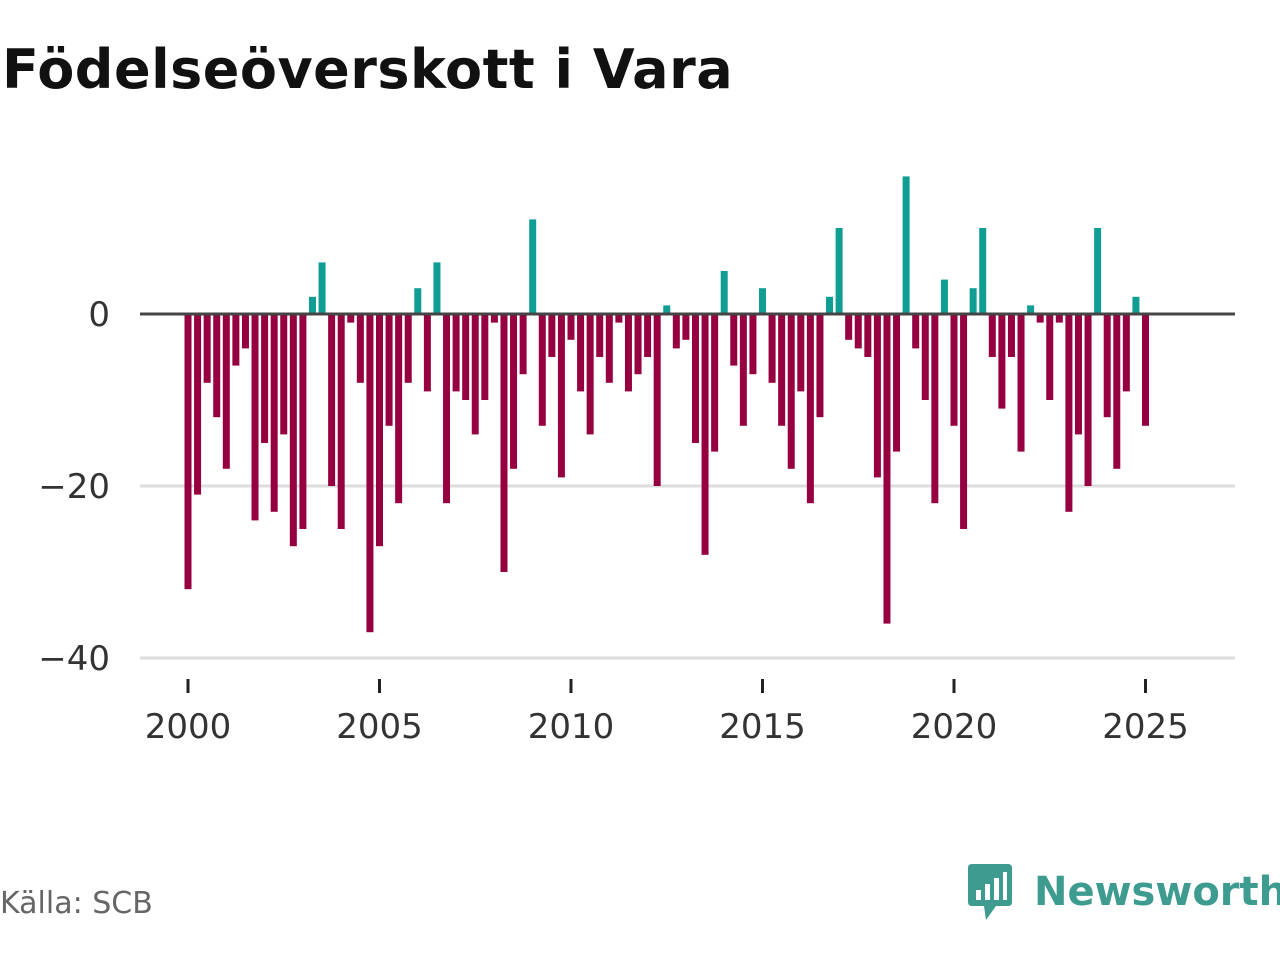 This screenshot has width=1280, height=960. What do you see at coordinates (76, 903) in the screenshot?
I see `source-note: Källa: SCB` at bounding box center [76, 903].